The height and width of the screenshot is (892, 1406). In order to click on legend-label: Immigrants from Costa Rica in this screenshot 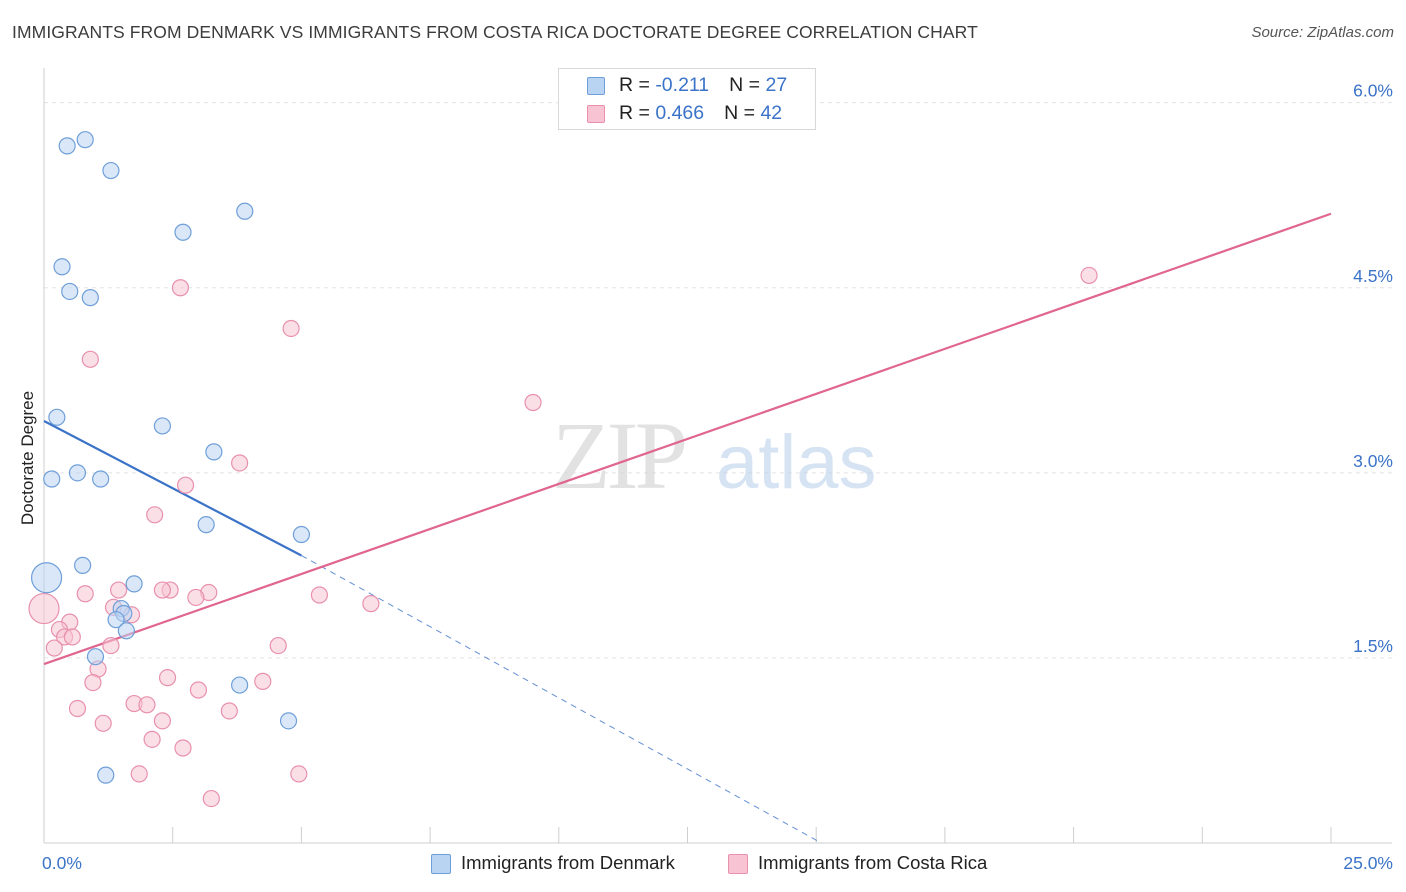, I will do `click(873, 862)`.